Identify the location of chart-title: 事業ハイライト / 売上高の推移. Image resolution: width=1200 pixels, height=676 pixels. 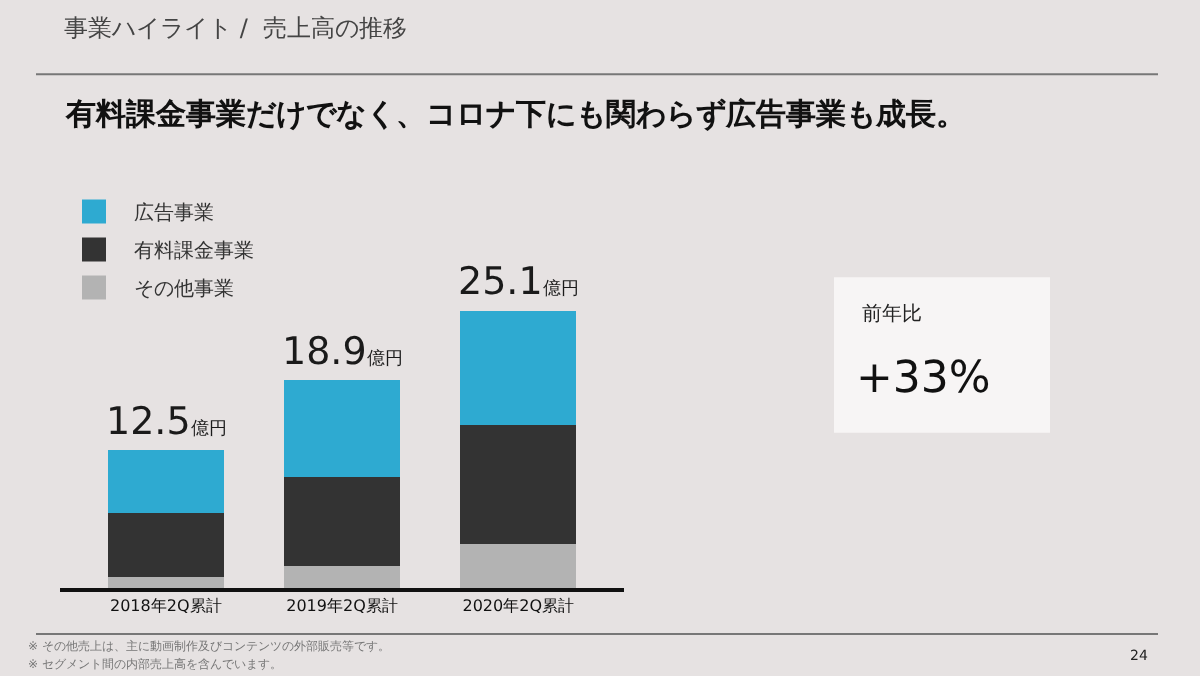
(235, 28).